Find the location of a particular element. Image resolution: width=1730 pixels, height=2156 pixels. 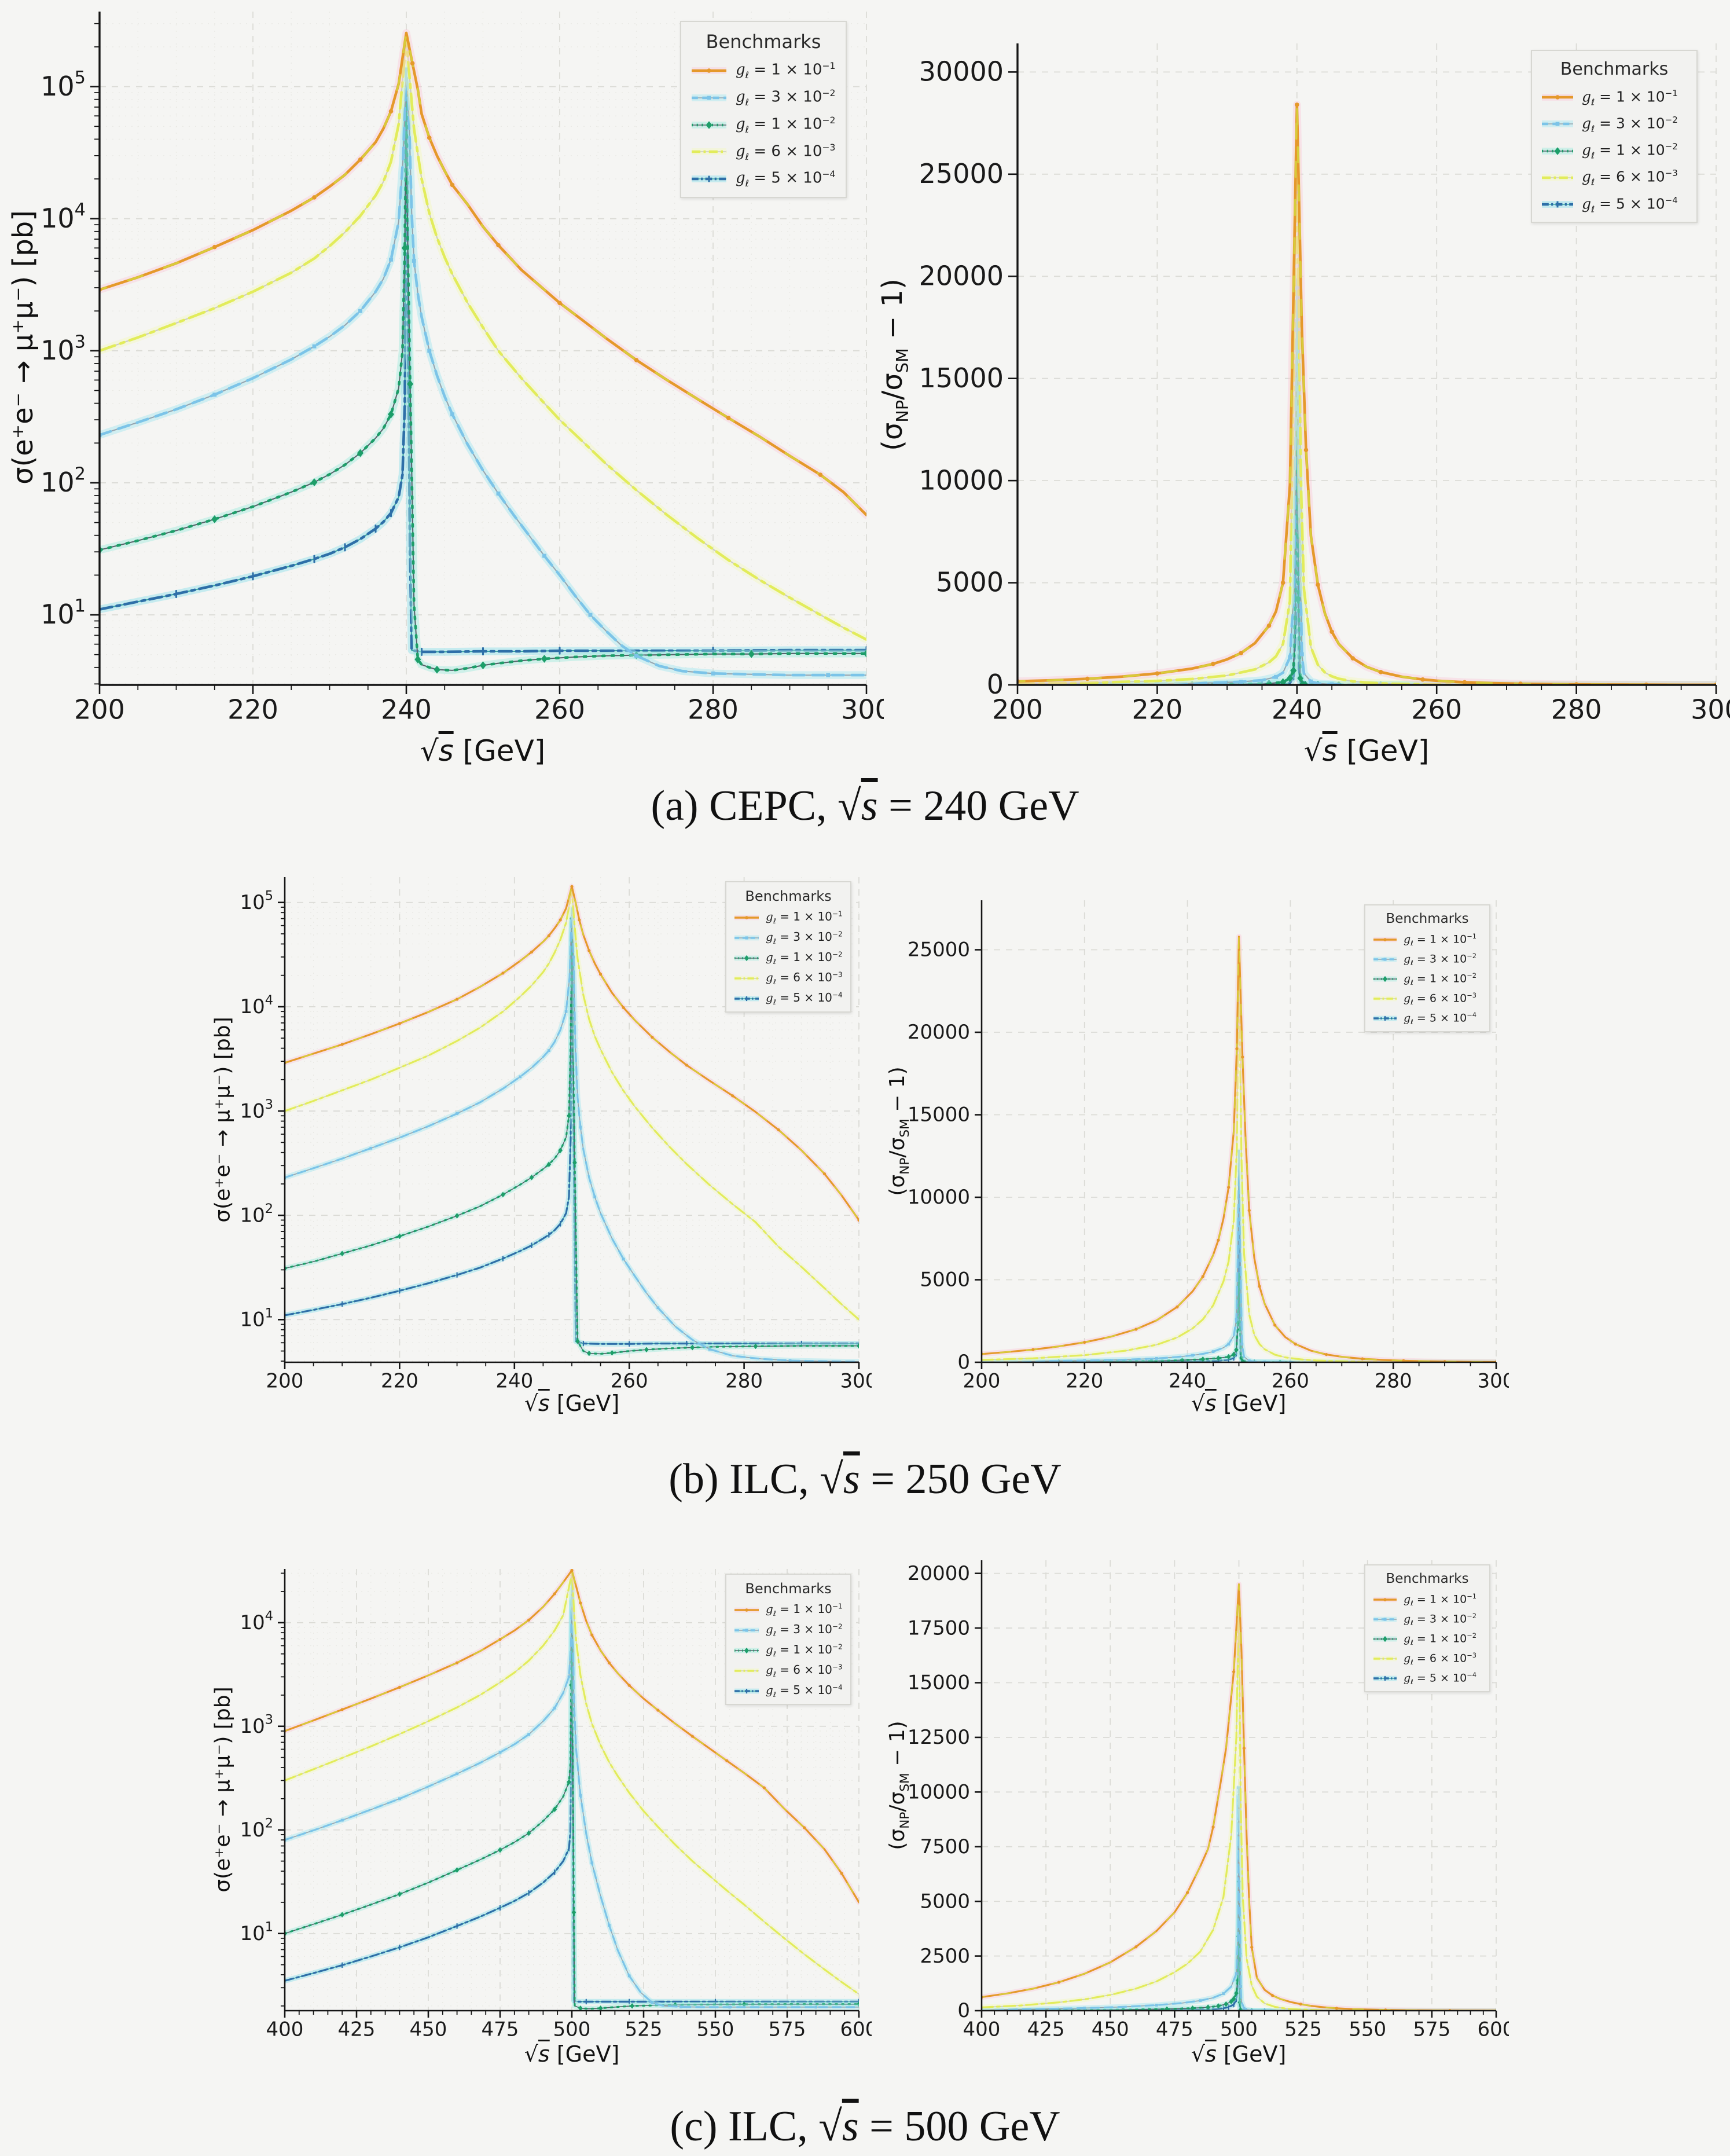

y-axis-label-bR: (σNP/σSM − 1) is located at coordinates (899, 1131).